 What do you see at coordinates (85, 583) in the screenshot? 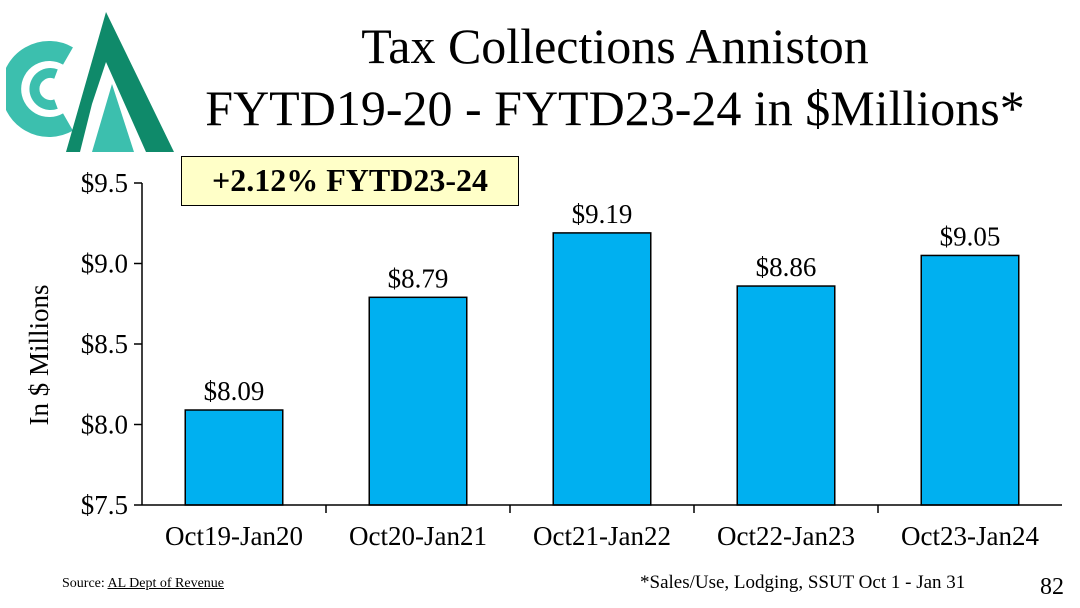
I see `source-prefix: Source:` at bounding box center [85, 583].